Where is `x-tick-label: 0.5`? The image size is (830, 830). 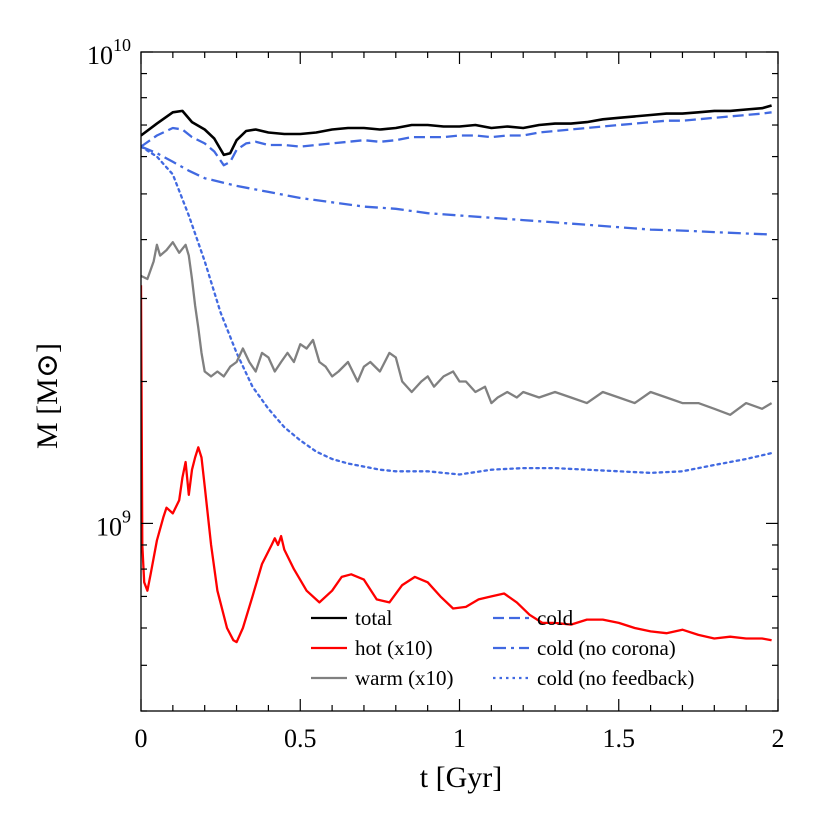
x-tick-label: 0.5 is located at coordinates (300, 738).